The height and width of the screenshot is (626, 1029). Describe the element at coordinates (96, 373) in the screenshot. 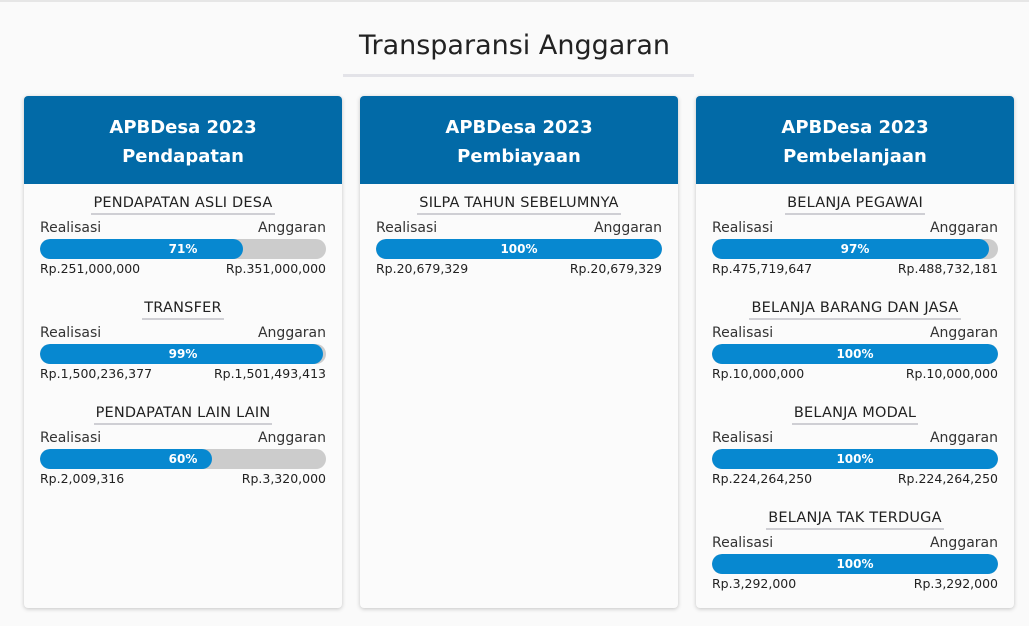

I see `realisasi-amount: Rp.1,500,236,377` at that location.